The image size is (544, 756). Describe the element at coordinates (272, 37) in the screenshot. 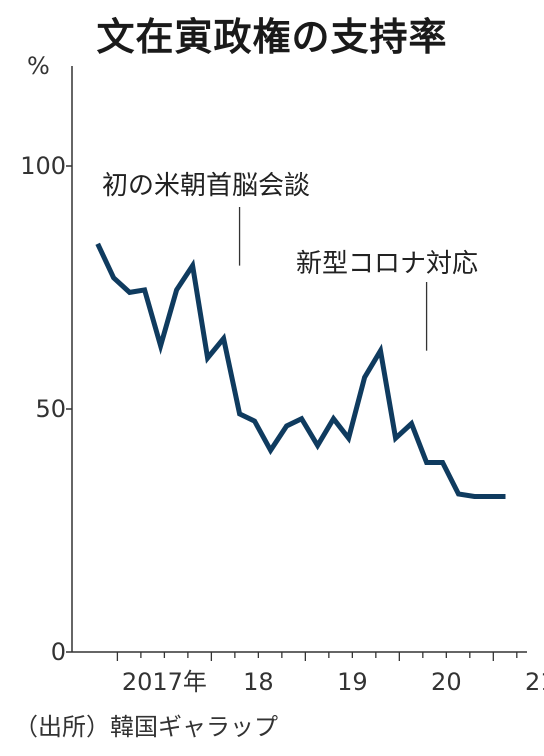

I see `chart-title: 文在寅政権の支持率` at that location.